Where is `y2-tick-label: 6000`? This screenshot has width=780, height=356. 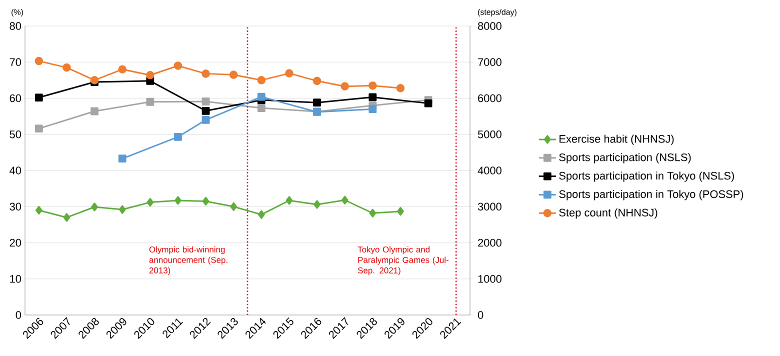 y2-tick-label: 6000 is located at coordinates (490, 98).